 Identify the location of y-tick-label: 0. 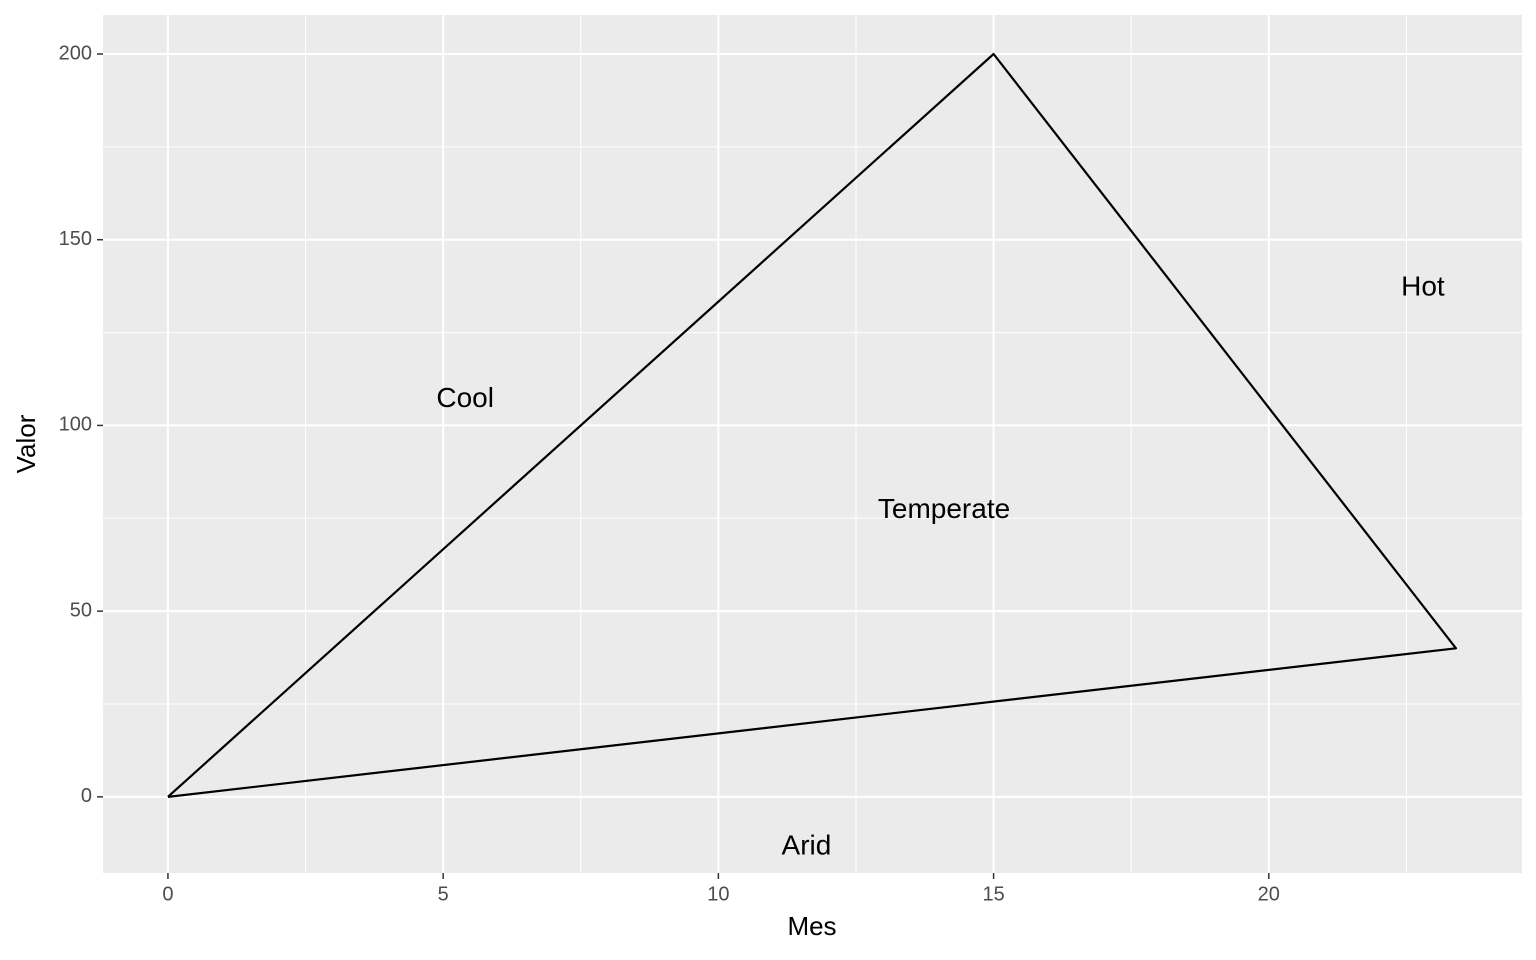
(86, 796).